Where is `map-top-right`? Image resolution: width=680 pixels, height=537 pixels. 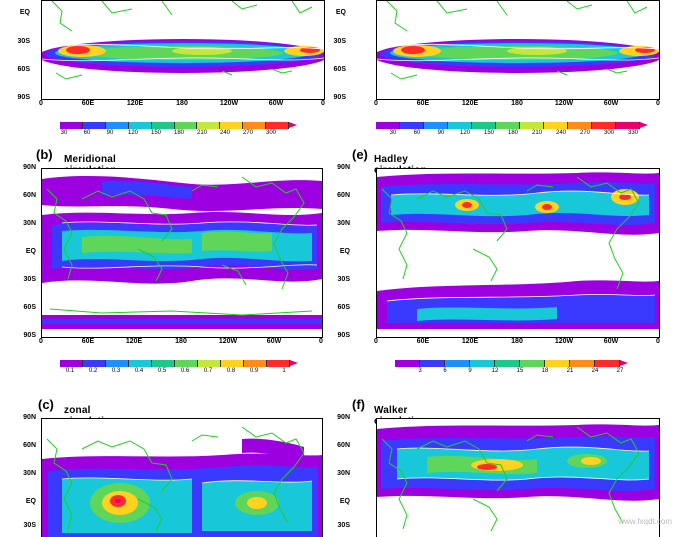 map-top-right is located at coordinates (518, 50).